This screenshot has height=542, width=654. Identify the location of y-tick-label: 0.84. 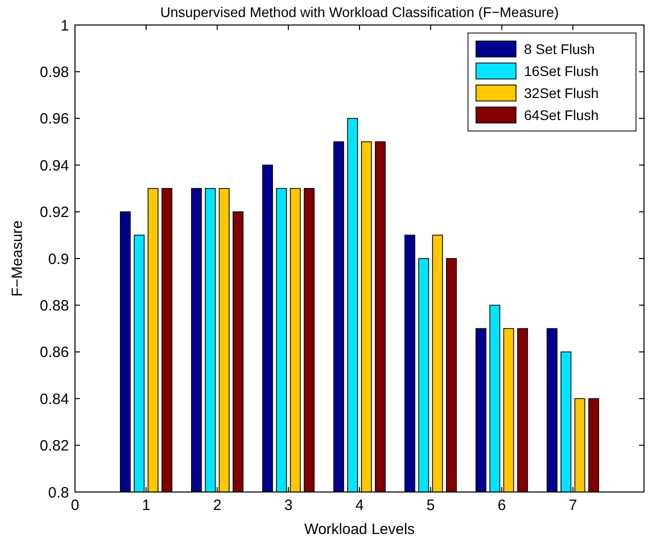
(54, 399).